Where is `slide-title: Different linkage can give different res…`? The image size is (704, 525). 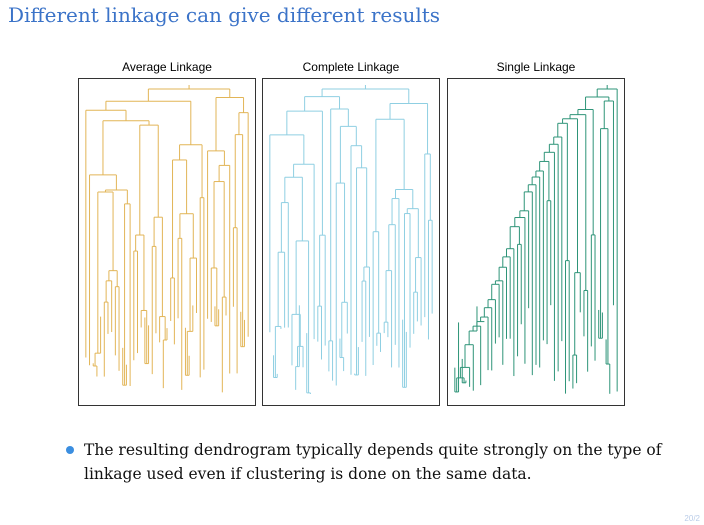
slide-title: Different linkage can give different res… is located at coordinates (224, 15).